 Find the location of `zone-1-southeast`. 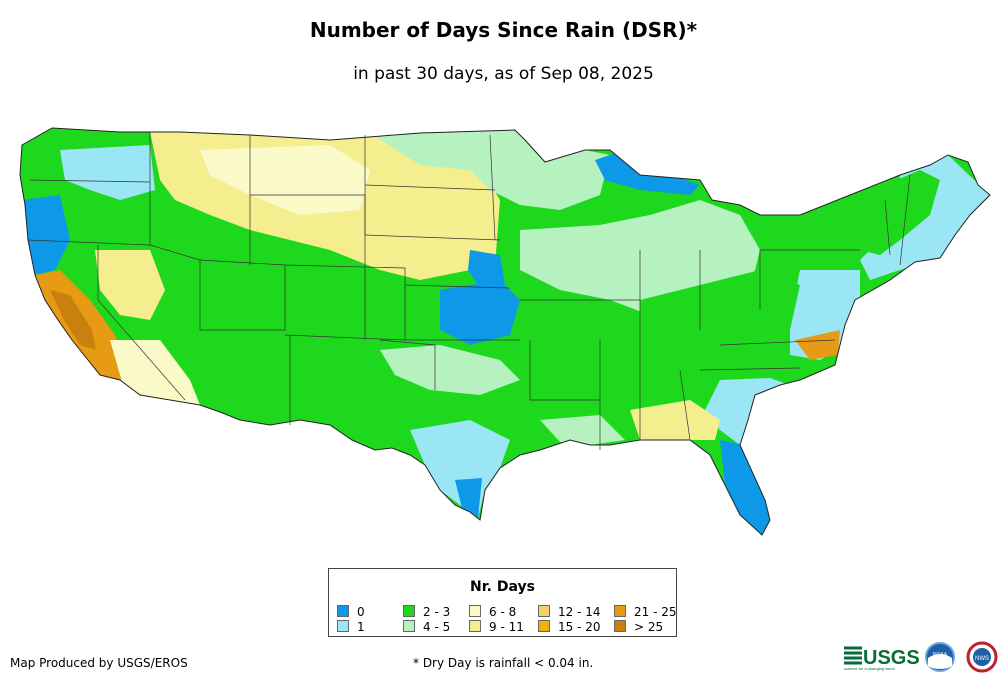

zone-1-southeast is located at coordinates (747, 411).